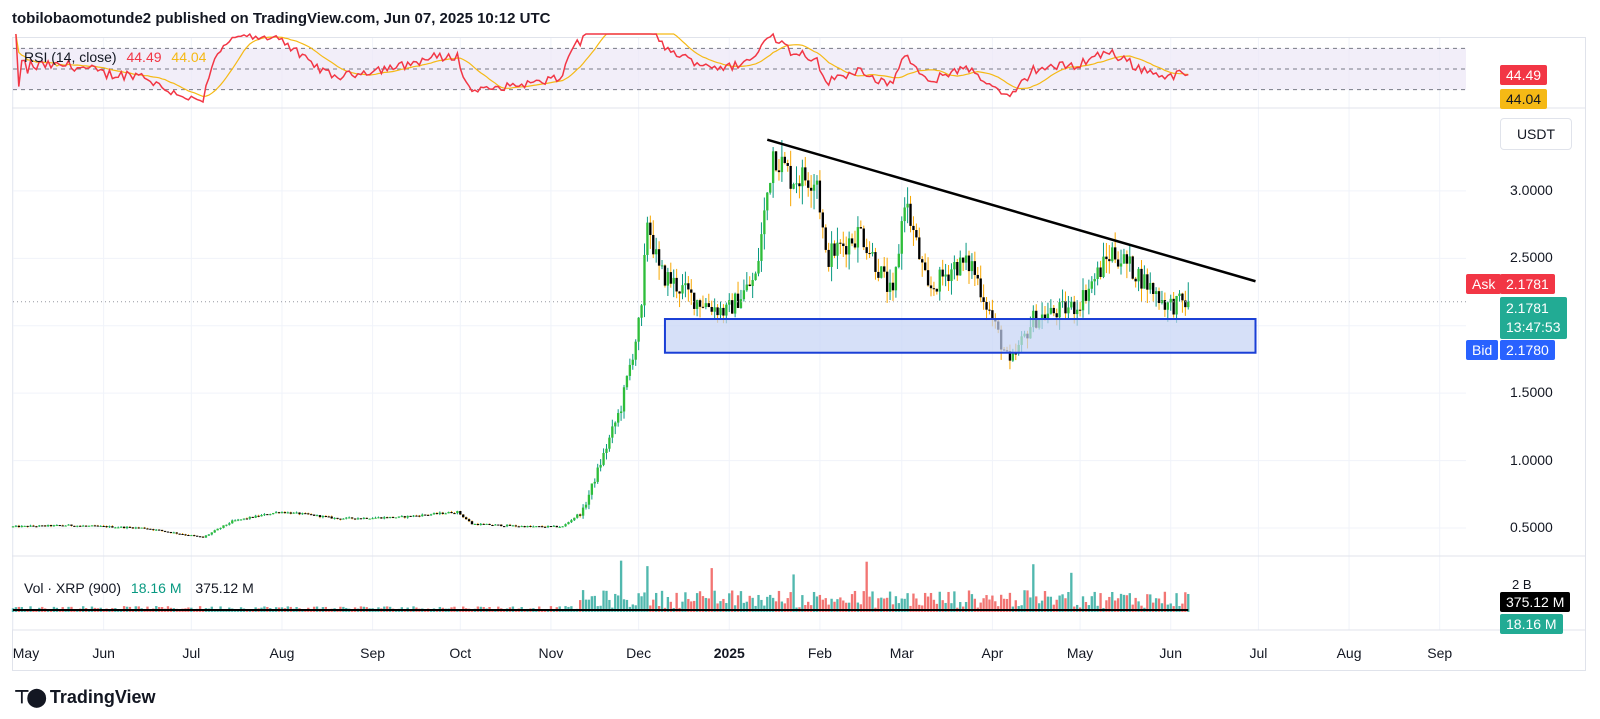 The height and width of the screenshot is (719, 1600). I want to click on time-tick-label: Aug, so click(282, 653).